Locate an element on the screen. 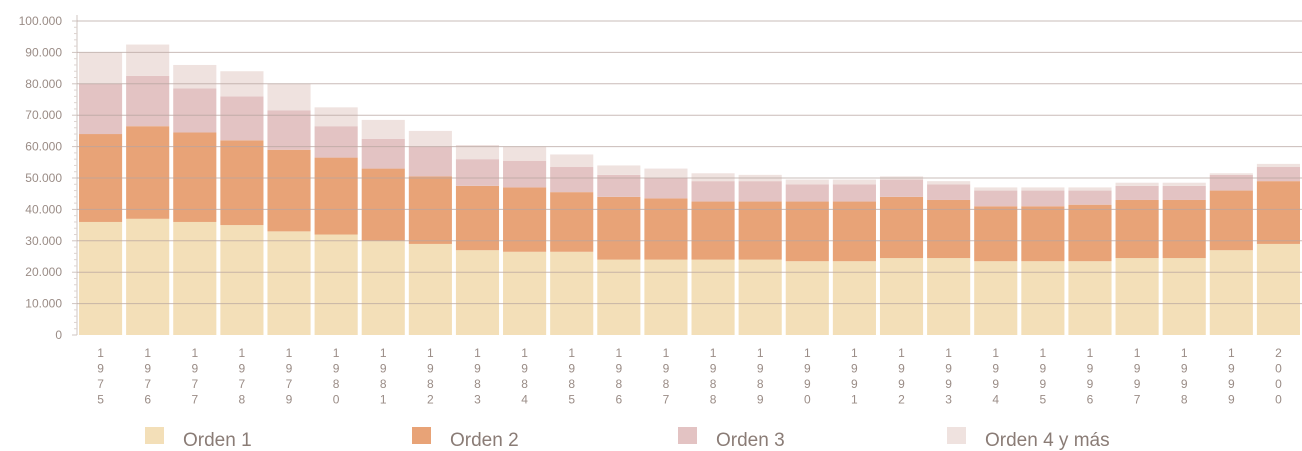 This screenshot has width=1302, height=451. y-tick-label-7: 70.000 is located at coordinates (43, 115).